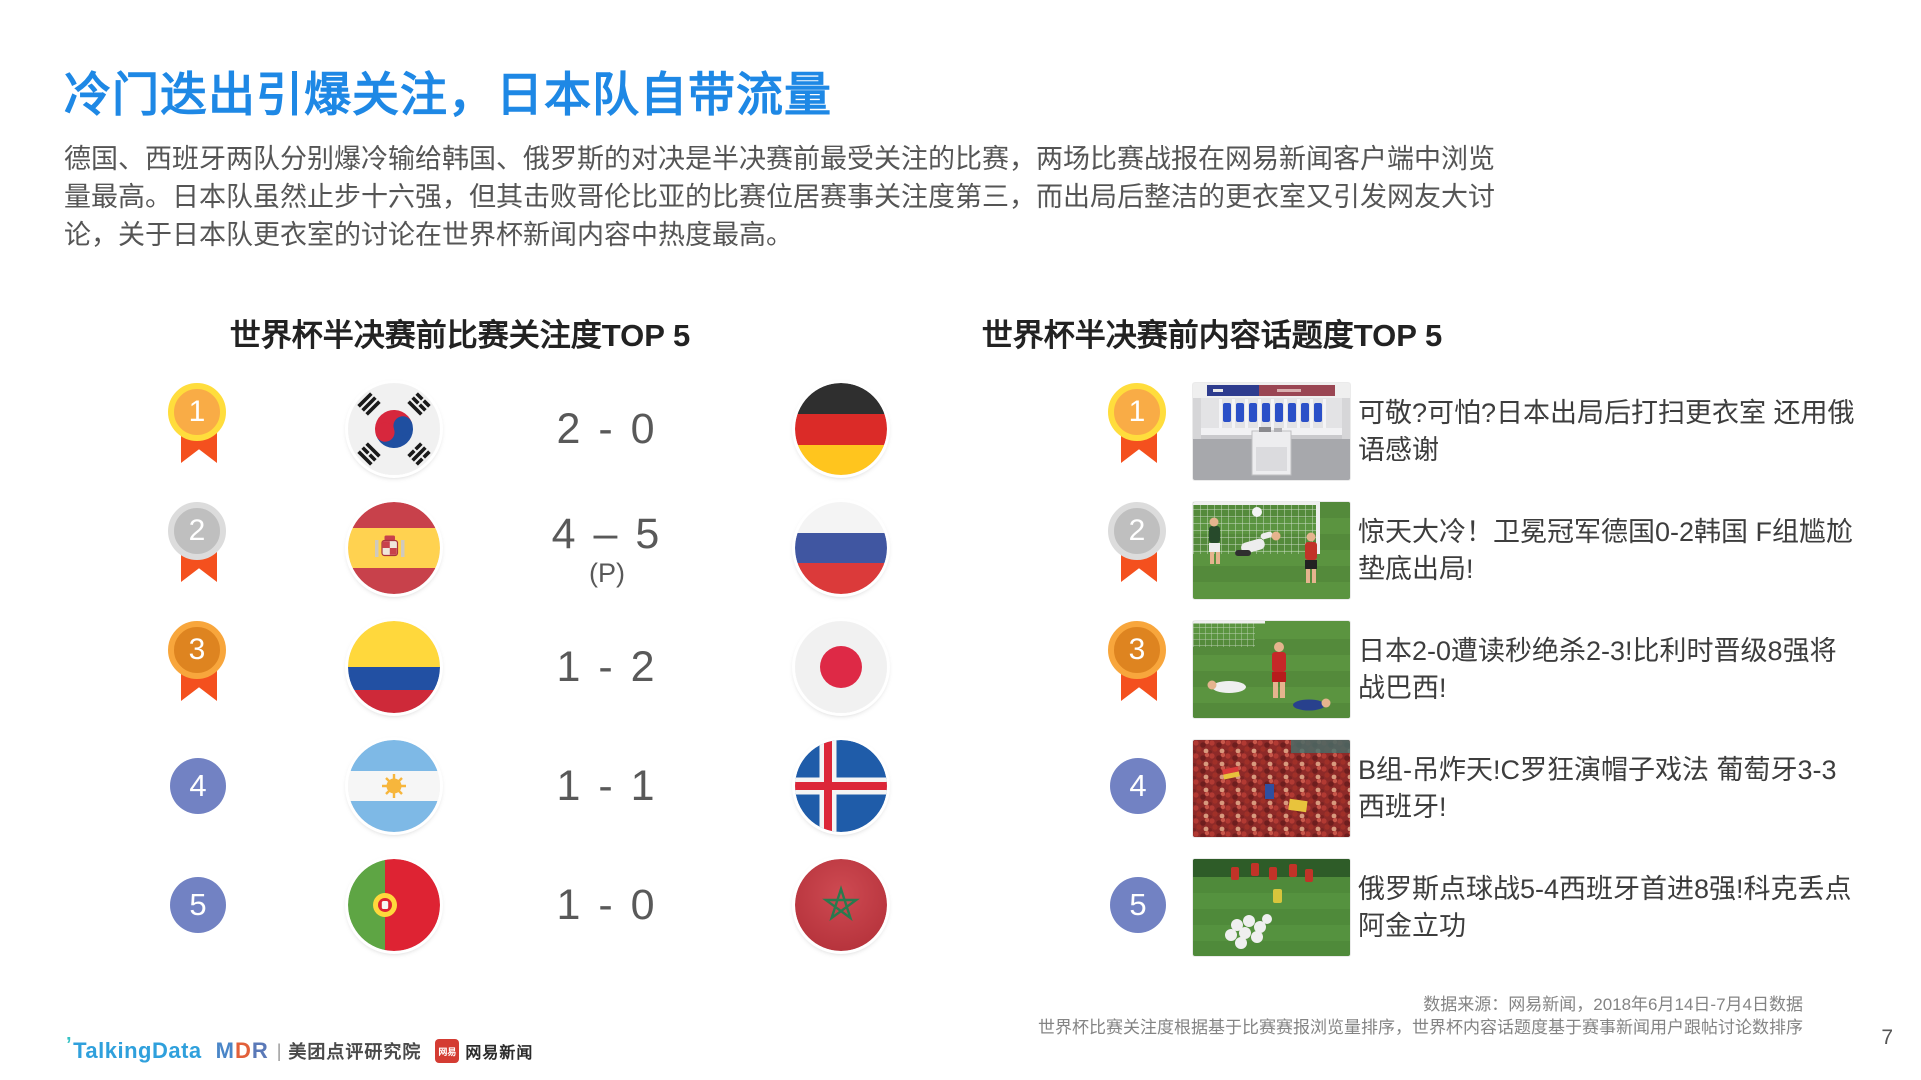 The width and height of the screenshot is (1921, 1080). What do you see at coordinates (225, 1050) in the screenshot?
I see `mdr-letter-m: M` at bounding box center [225, 1050].